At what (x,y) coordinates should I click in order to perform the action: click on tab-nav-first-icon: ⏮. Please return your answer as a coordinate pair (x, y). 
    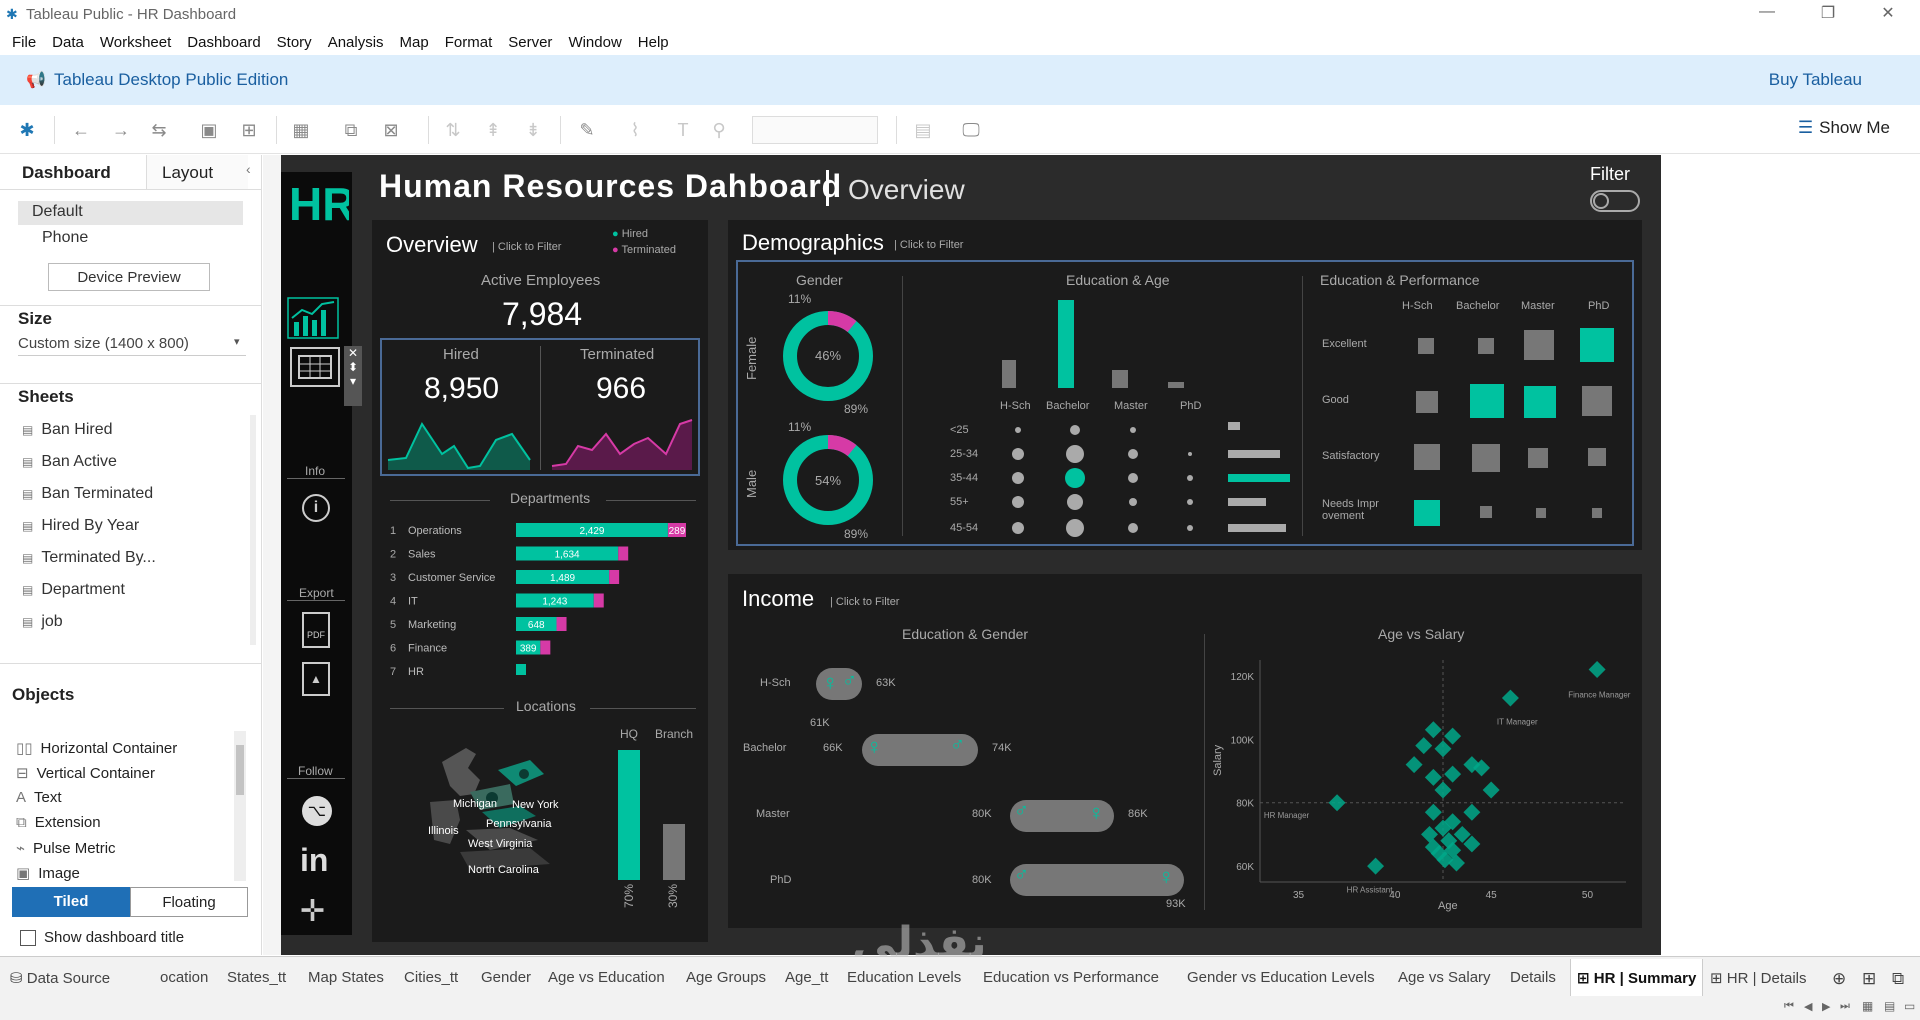
    Looking at the image, I should click on (1789, 1006).